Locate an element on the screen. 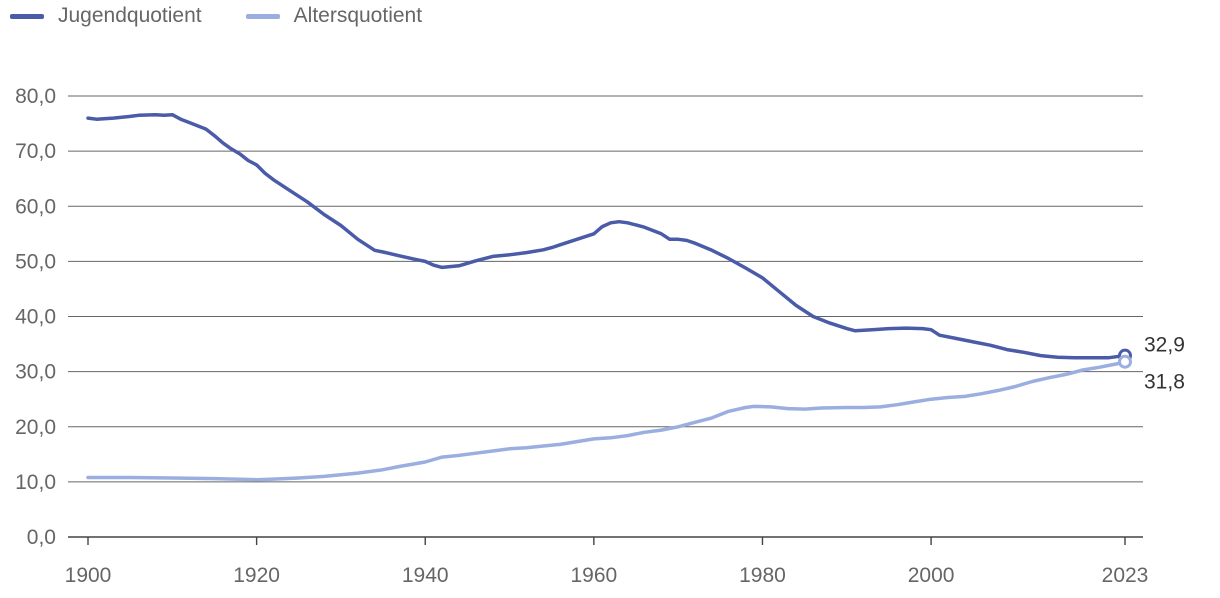 This screenshot has width=1220, height=598. y-axis-ticks: 0,0 10,0 20,0 30,0 40,0 50,0 60,0 70,0 80,0 is located at coordinates (35, 317).